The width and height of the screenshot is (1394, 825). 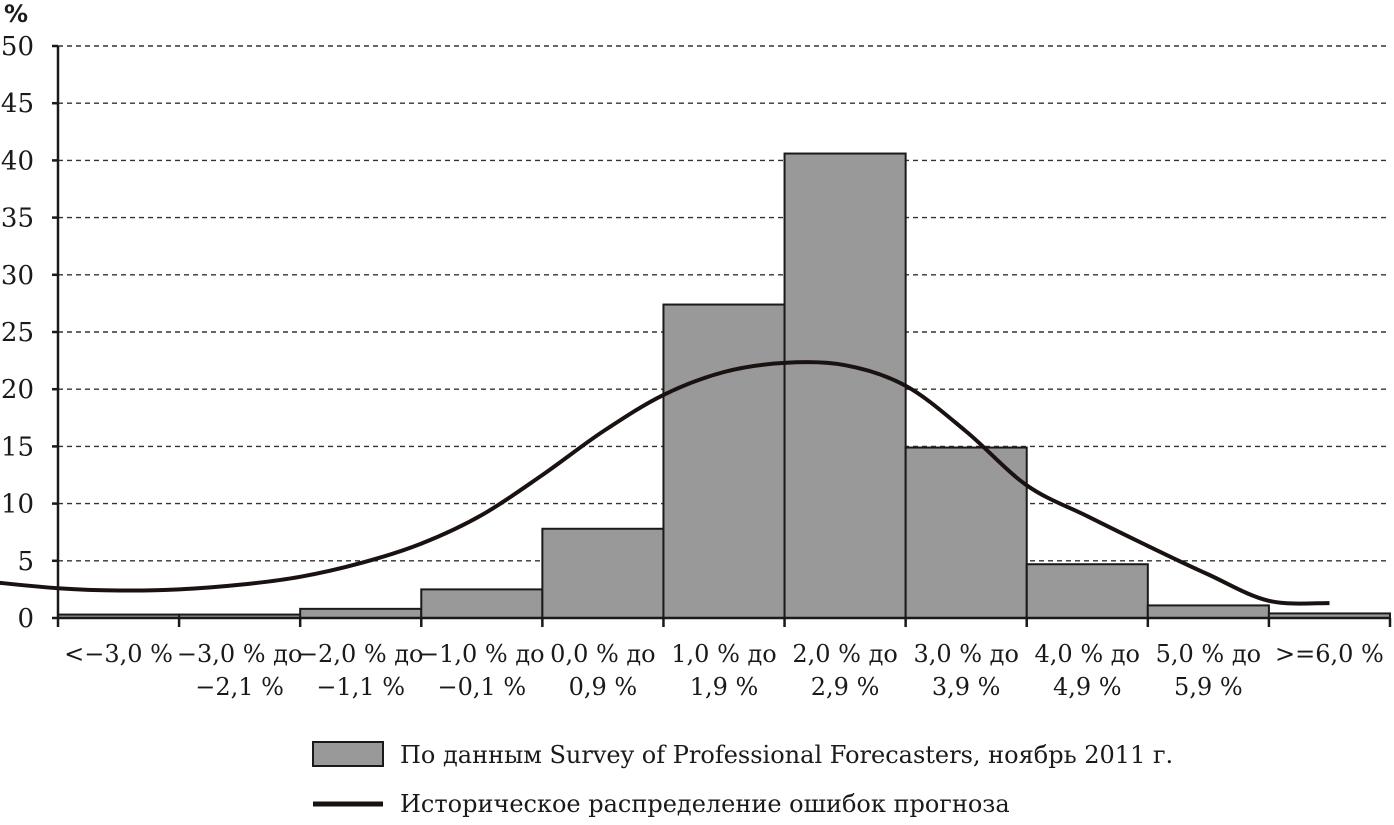 I want to click on y-tick-labels: 0 5 10 15 20 25 30 35 40 45 50, so click(x=17, y=333).